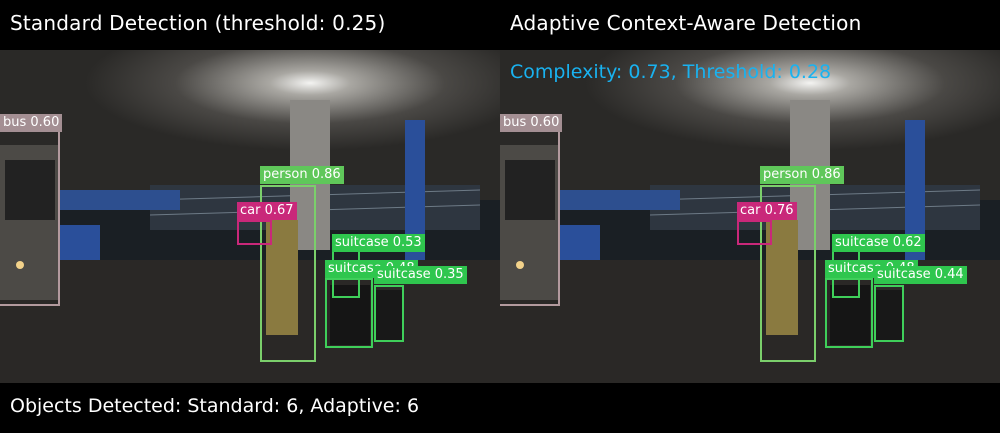  I want to click on suitcase-label-3: suitcase 0.35, so click(420, 275).